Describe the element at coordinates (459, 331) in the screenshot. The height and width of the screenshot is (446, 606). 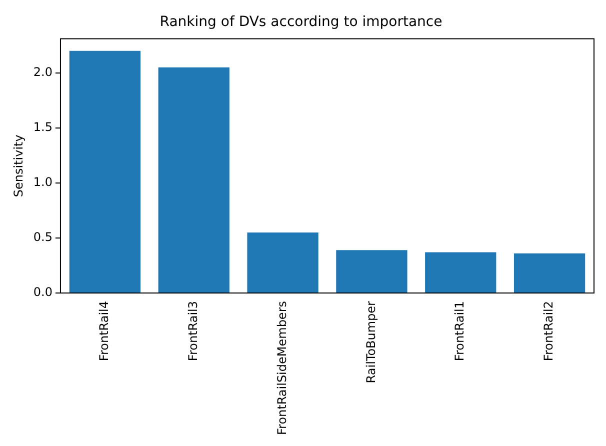
I see `x-tick-label: FrontRail1` at that location.